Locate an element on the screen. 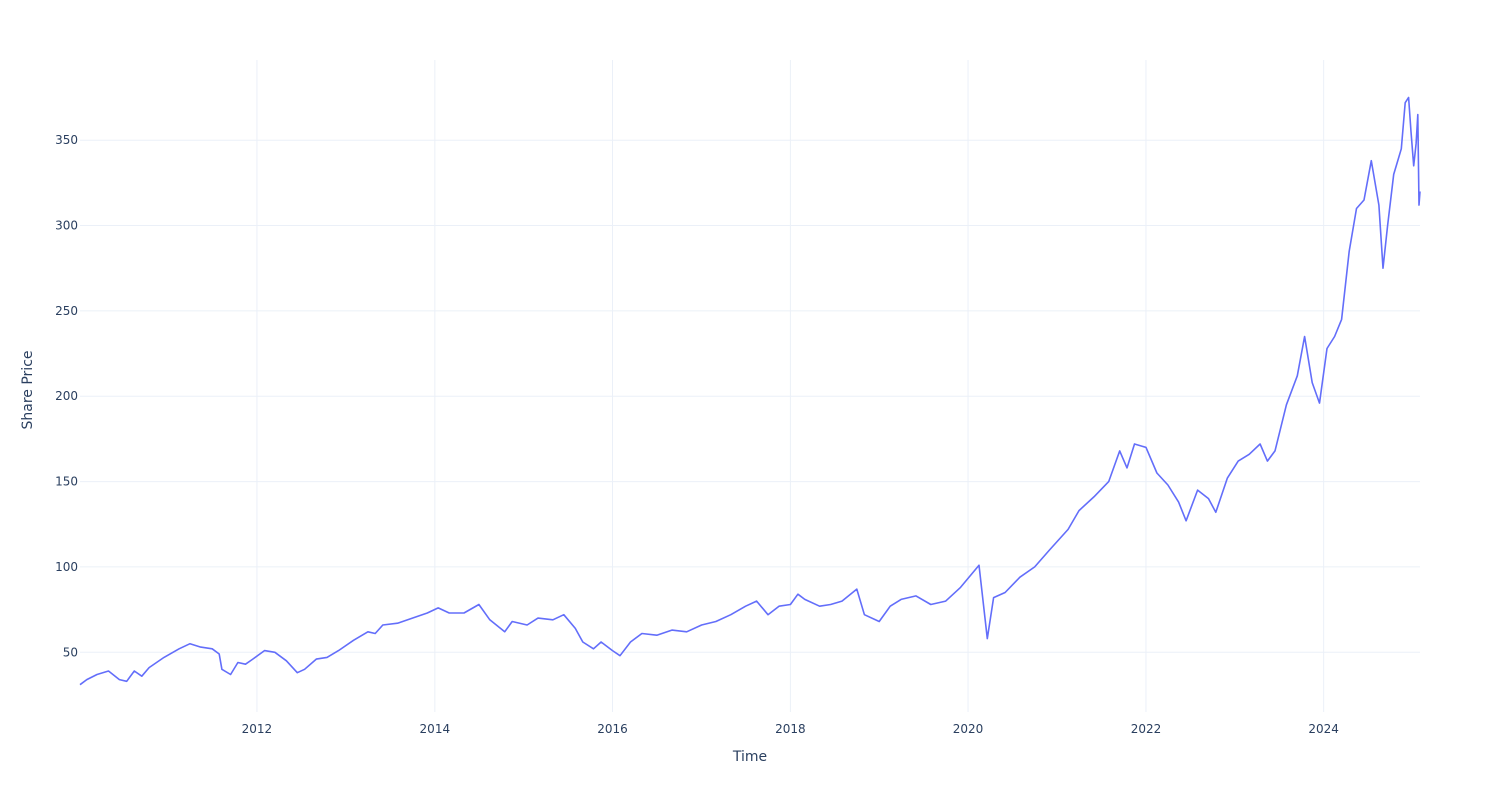  x-tick-label: 2020 is located at coordinates (968, 729).